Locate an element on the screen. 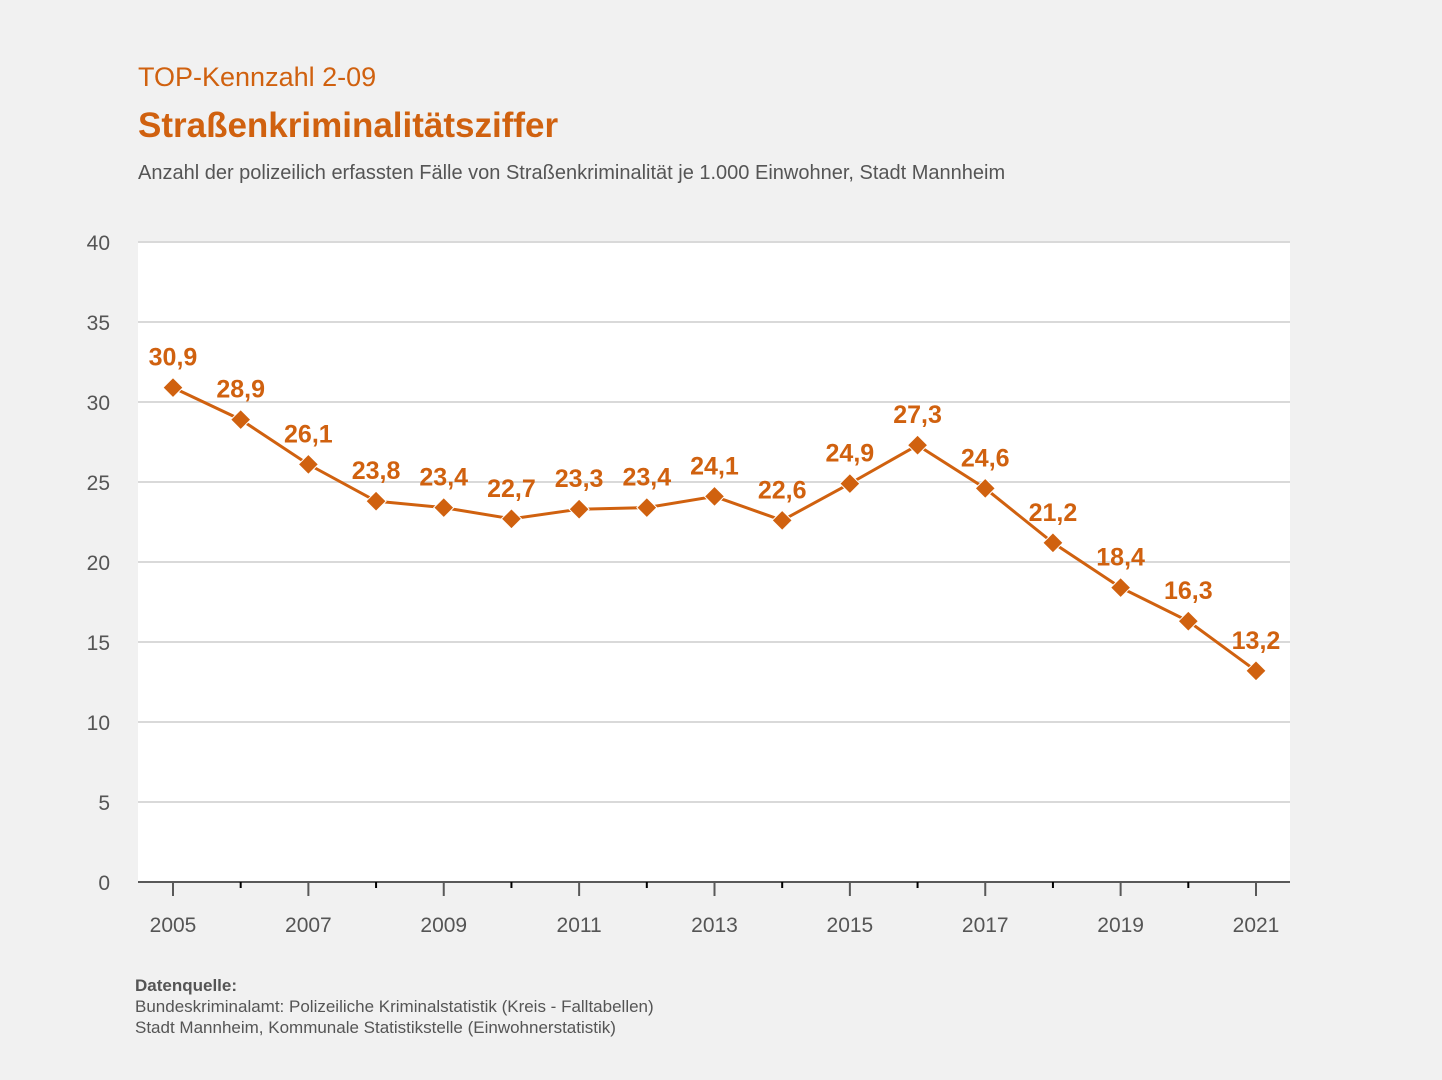 This screenshot has height=1080, width=1442. x-tick-label: 2005 is located at coordinates (173, 925).